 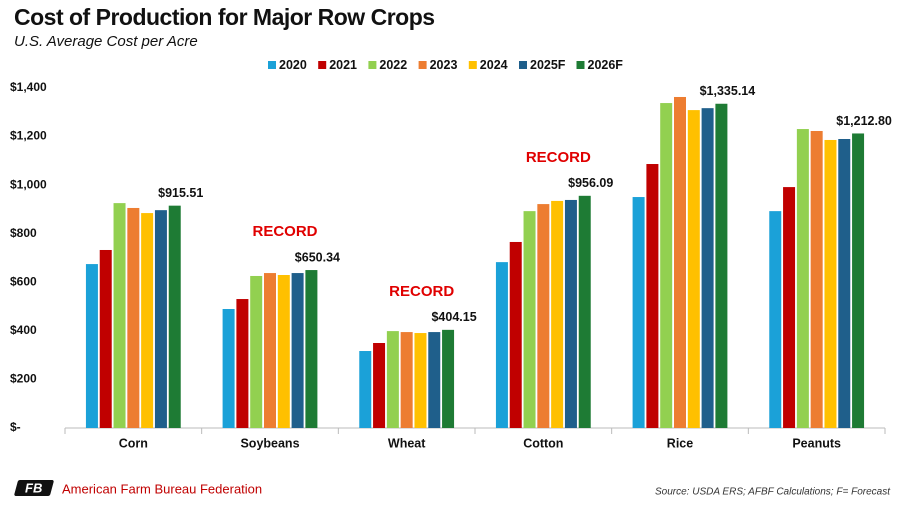 I want to click on legend-label: 2022, so click(x=393, y=65).